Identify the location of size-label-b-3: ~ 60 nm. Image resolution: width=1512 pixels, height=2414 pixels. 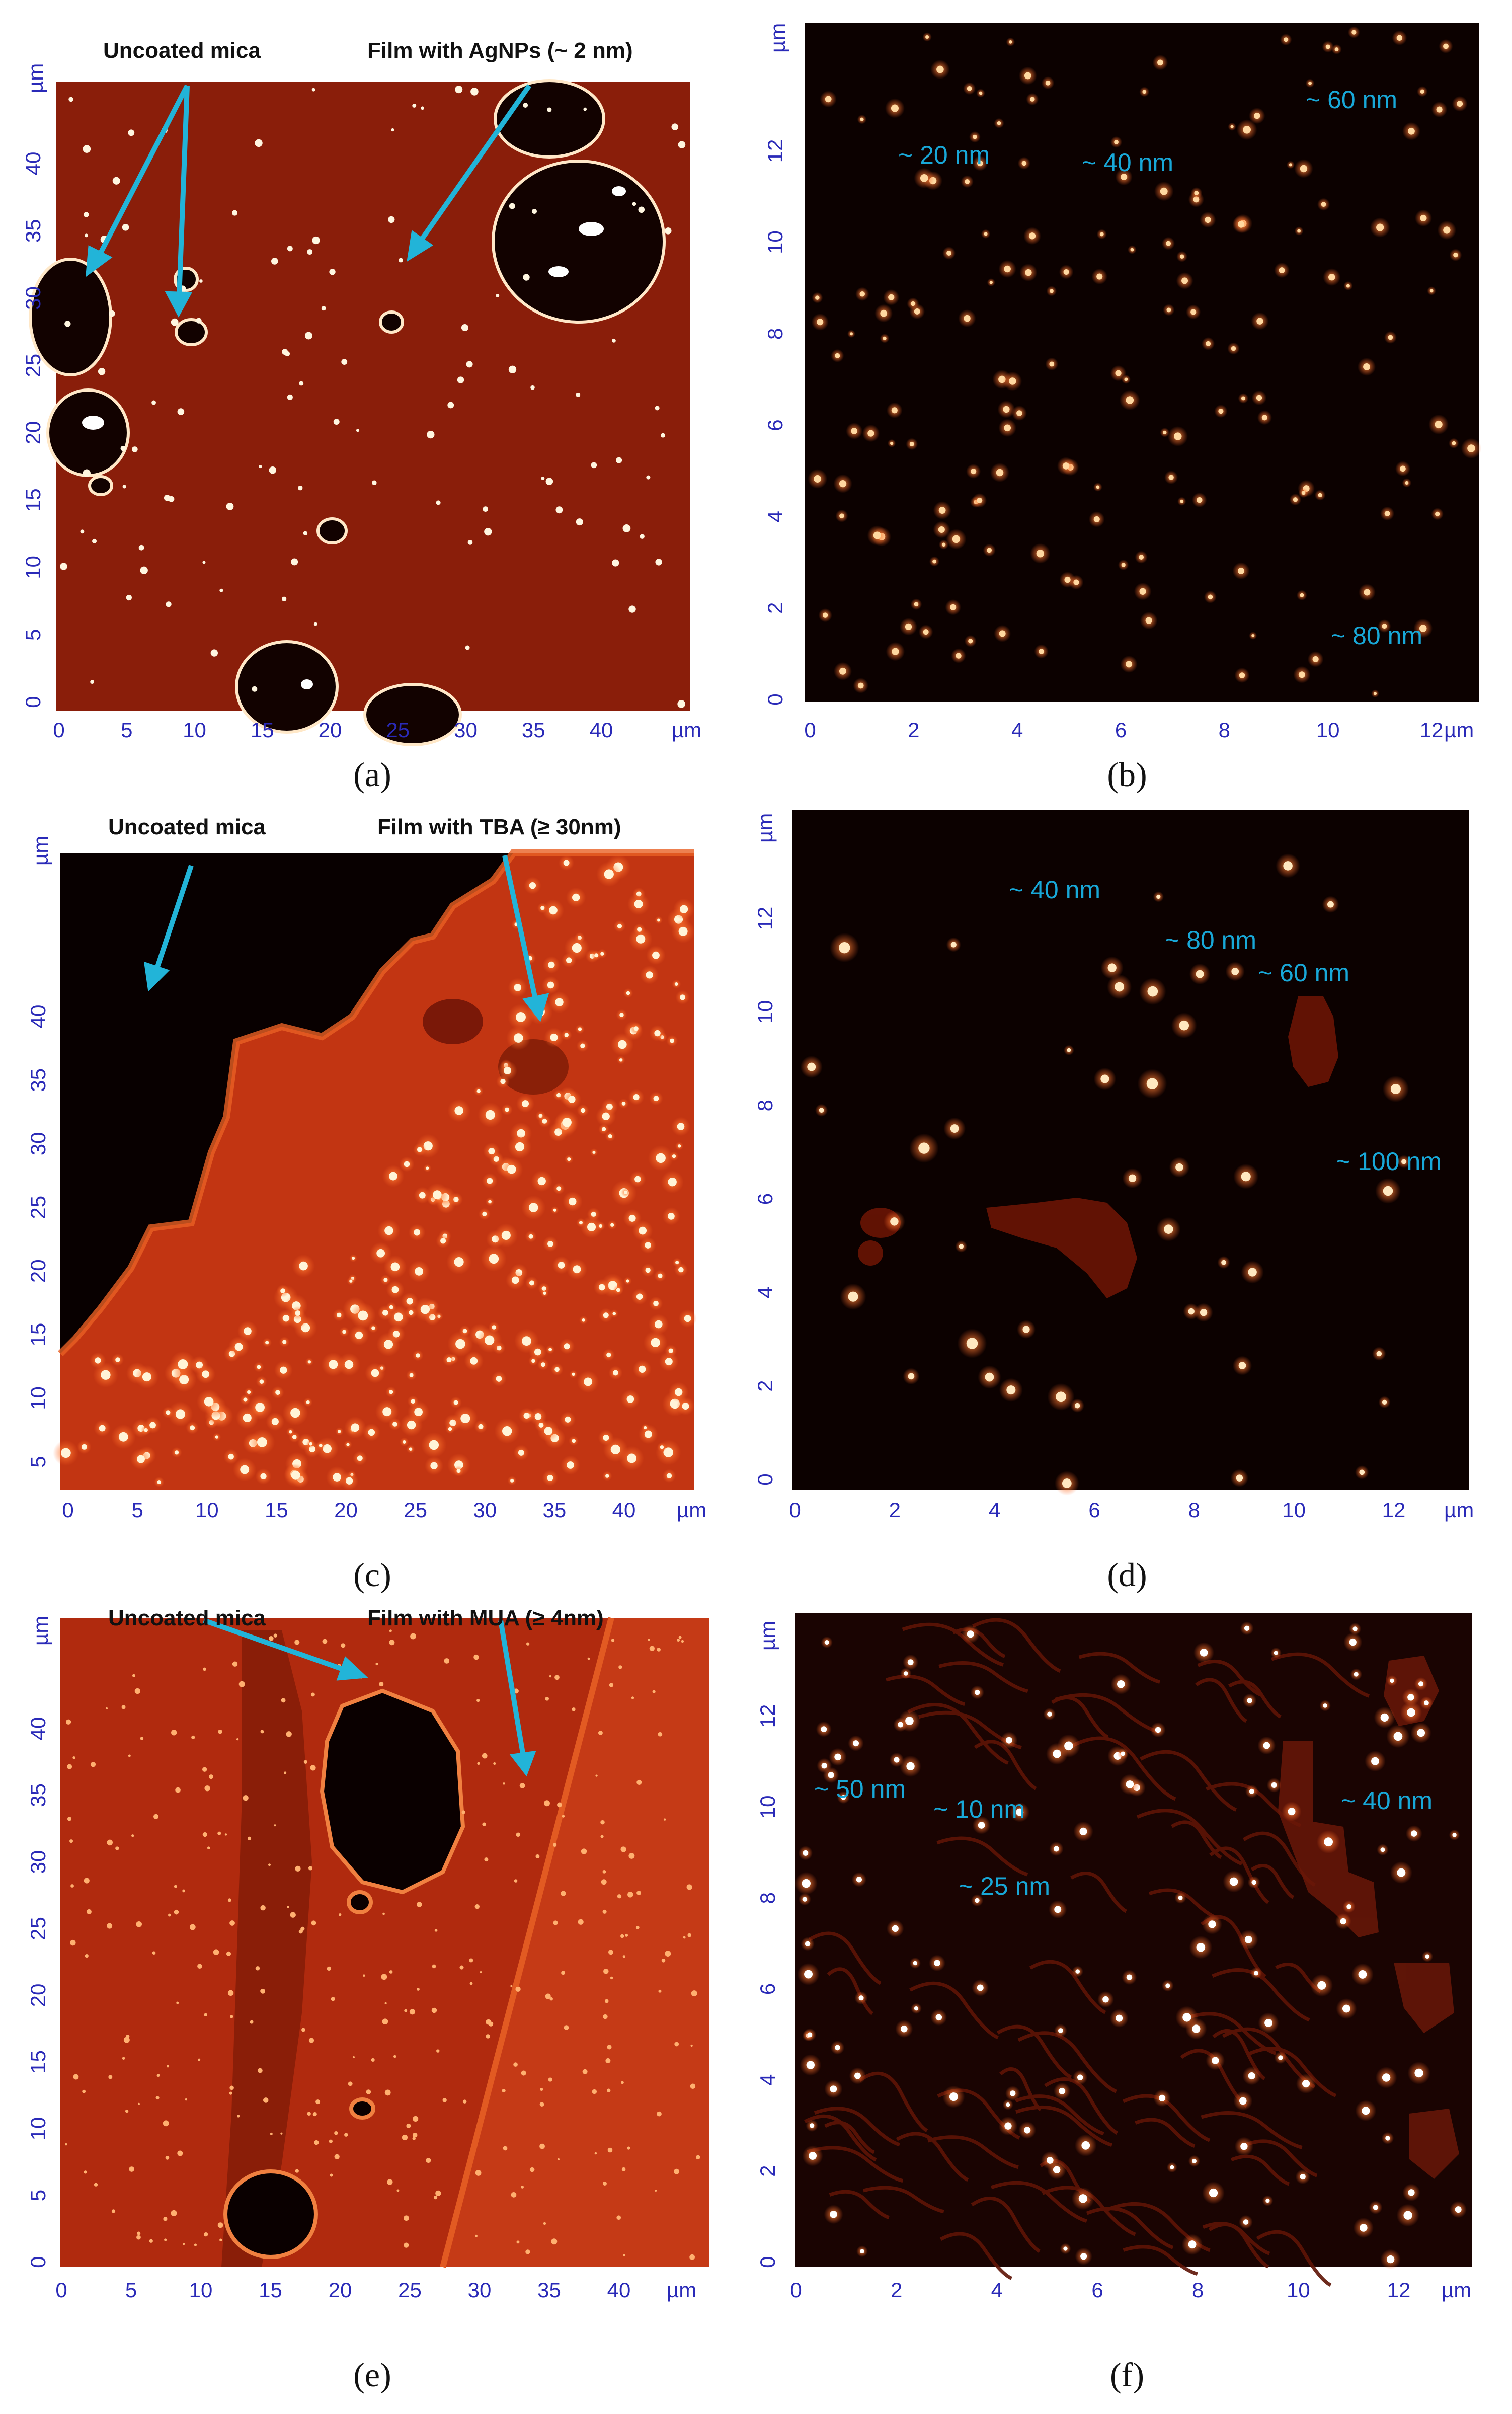
(1351, 100).